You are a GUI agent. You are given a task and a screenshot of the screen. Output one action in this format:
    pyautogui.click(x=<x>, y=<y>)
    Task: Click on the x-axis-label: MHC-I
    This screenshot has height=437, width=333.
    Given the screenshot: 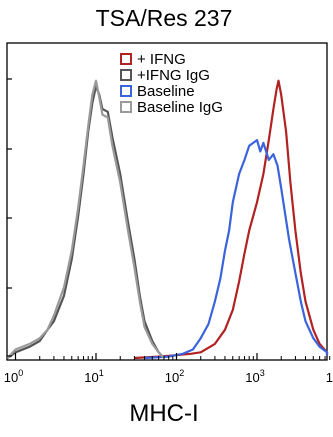 What is the action you would take?
    pyautogui.click(x=163, y=413)
    